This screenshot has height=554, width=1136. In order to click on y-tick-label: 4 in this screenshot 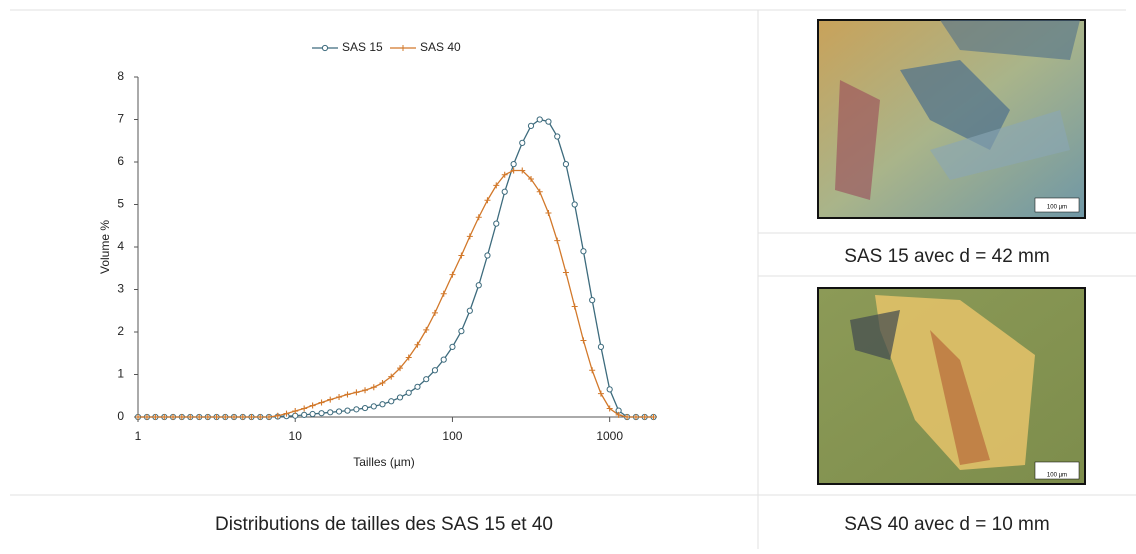, I will do `click(120, 246)`.